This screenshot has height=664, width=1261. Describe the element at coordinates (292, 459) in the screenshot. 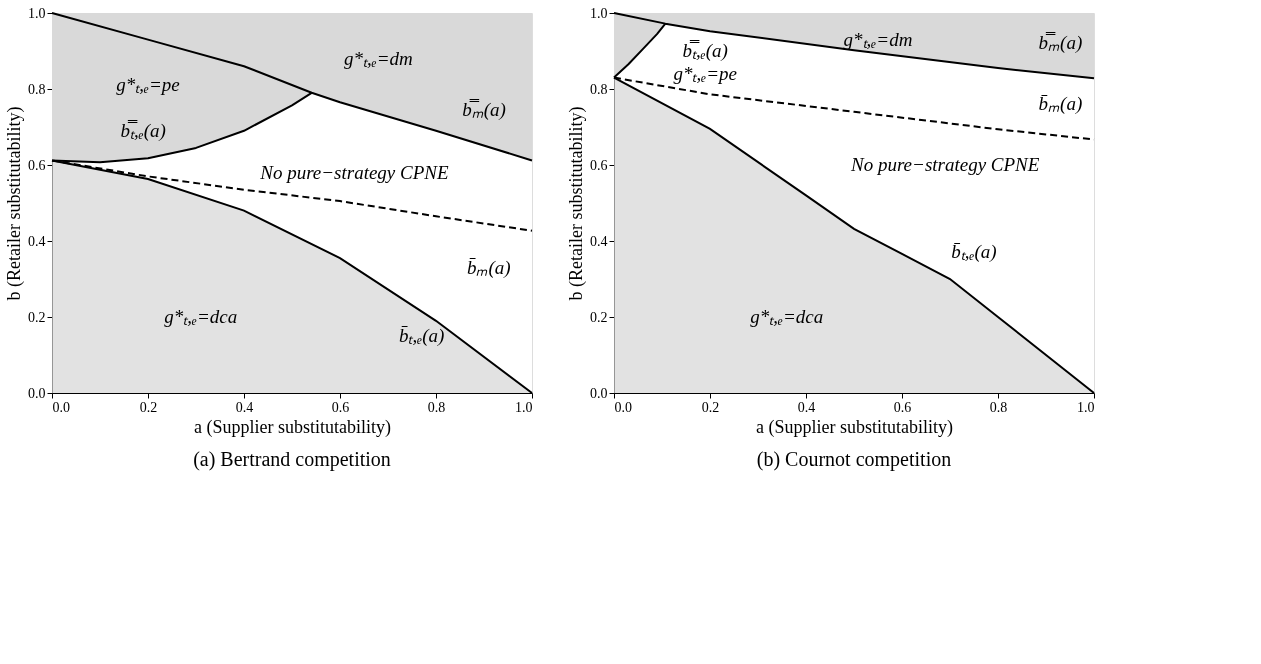

I see `text: (a) Bertrand competition` at that location.